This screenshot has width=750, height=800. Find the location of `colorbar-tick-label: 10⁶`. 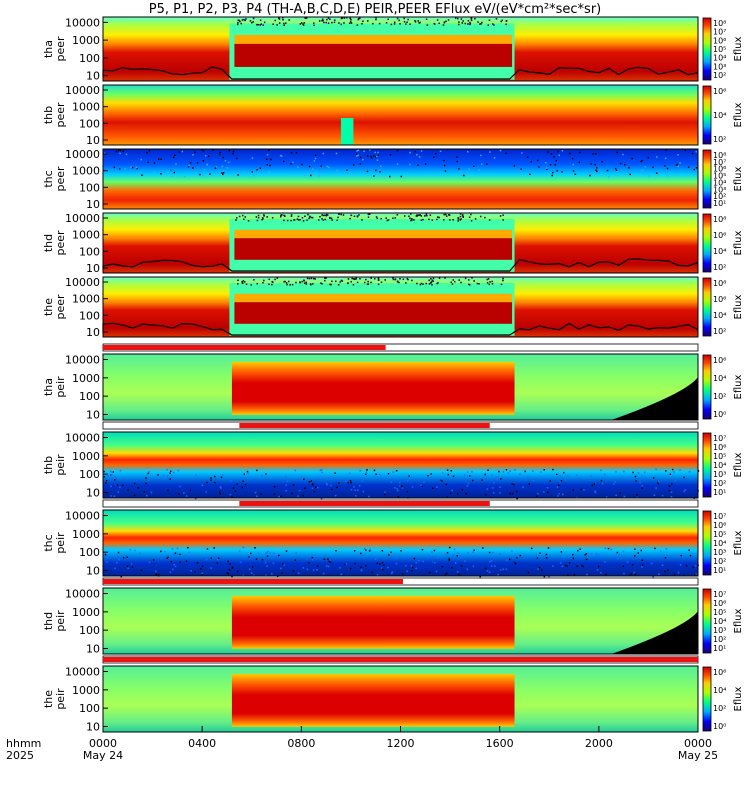

colorbar-tick-label: 10⁶ is located at coordinates (719, 603).